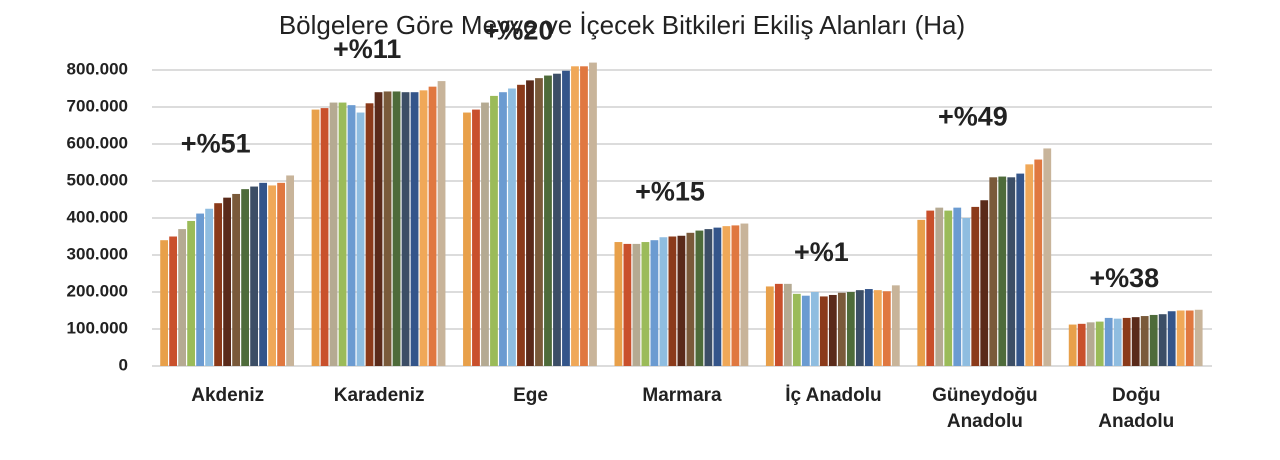 The height and width of the screenshot is (460, 1280). What do you see at coordinates (97, 290) in the screenshot?
I see `y-tick-label: 200.000` at bounding box center [97, 290].